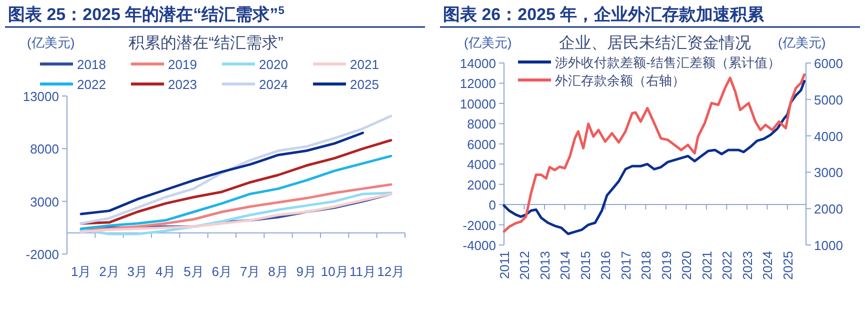  I want to click on y-tick-label: 0, so click(492, 205).